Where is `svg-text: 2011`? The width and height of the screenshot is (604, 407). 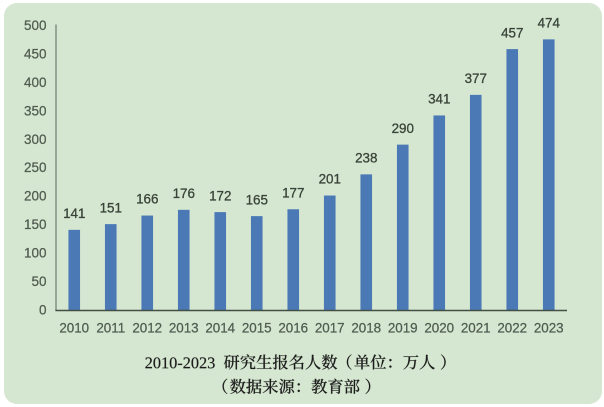 svg-text: 2011 is located at coordinates (110, 328).